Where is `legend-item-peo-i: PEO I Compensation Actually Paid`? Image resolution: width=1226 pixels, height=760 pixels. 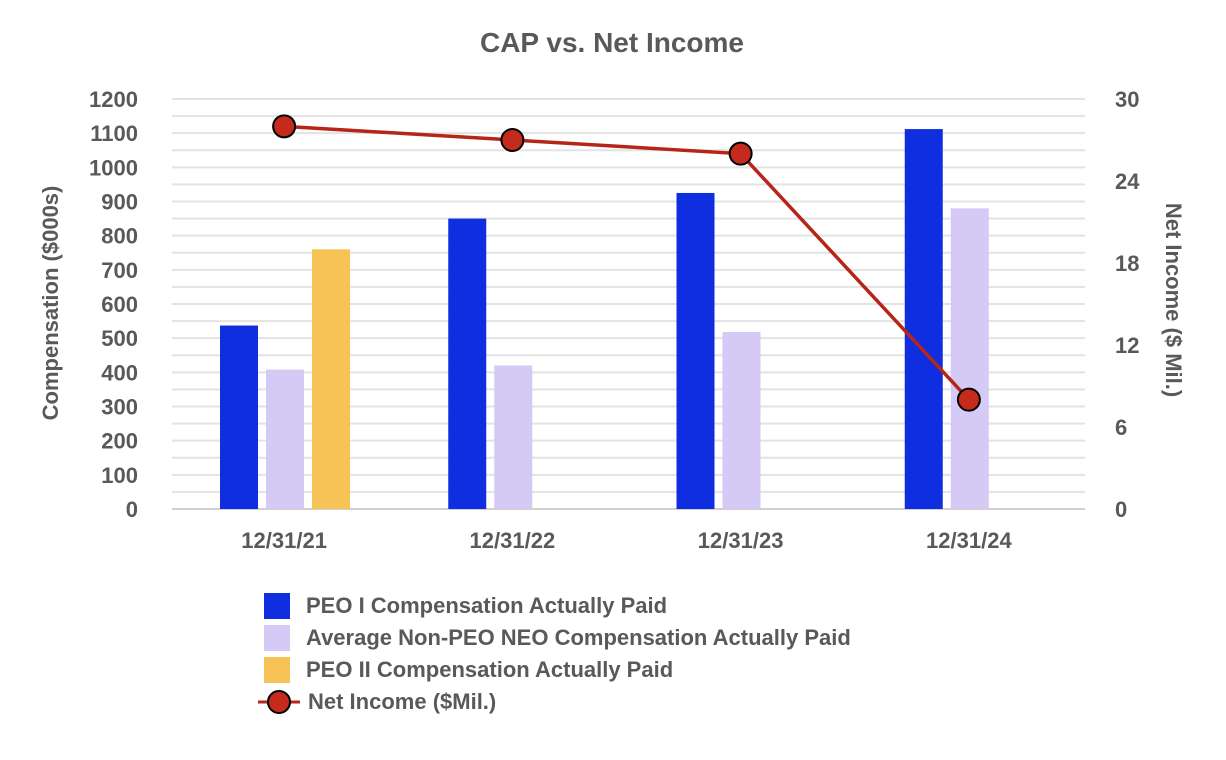
legend-item-peo-i: PEO I Compensation Actually Paid is located at coordinates (554, 606).